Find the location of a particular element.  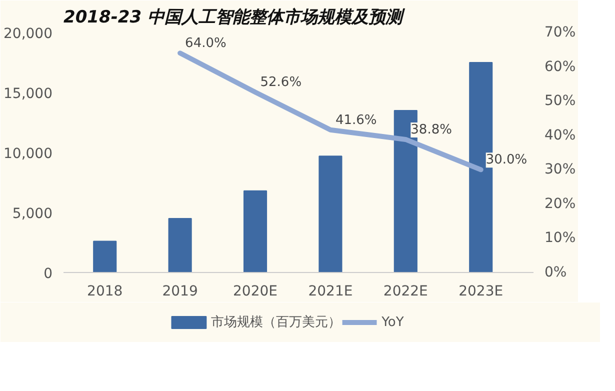

data-label: 38.8% is located at coordinates (431, 130).